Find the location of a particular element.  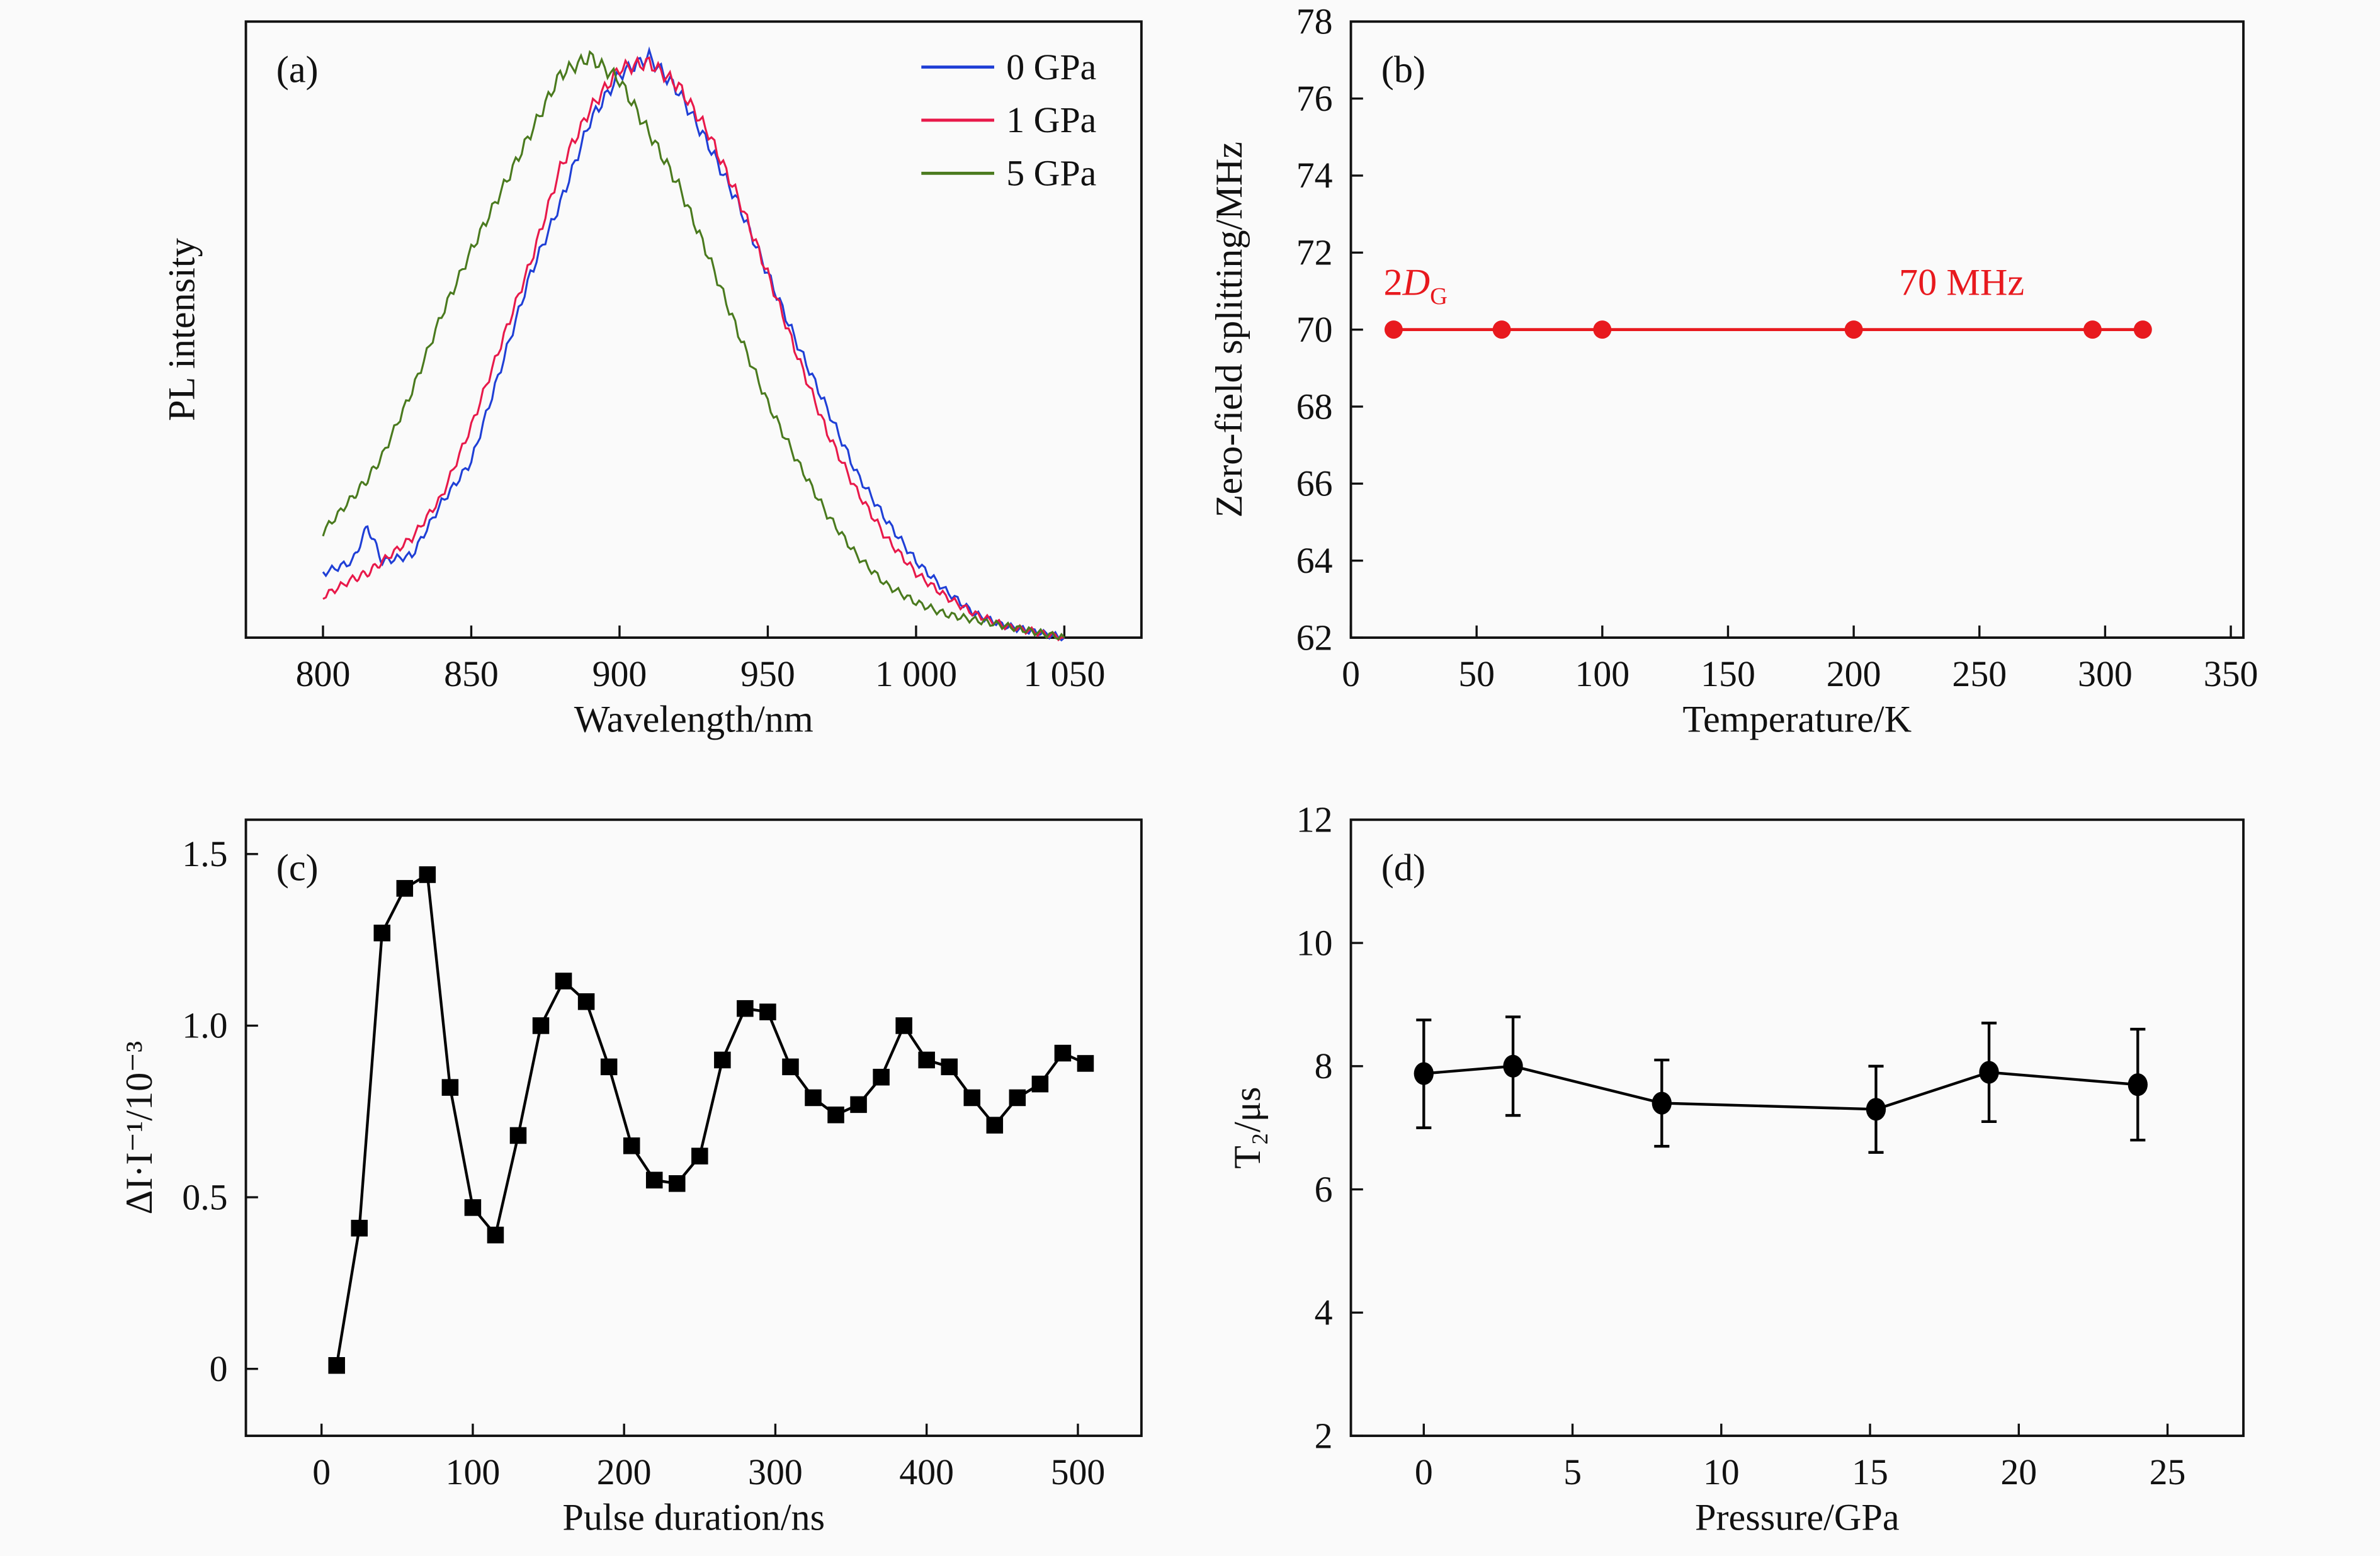

panel-label: (c) is located at coordinates (297, 868).